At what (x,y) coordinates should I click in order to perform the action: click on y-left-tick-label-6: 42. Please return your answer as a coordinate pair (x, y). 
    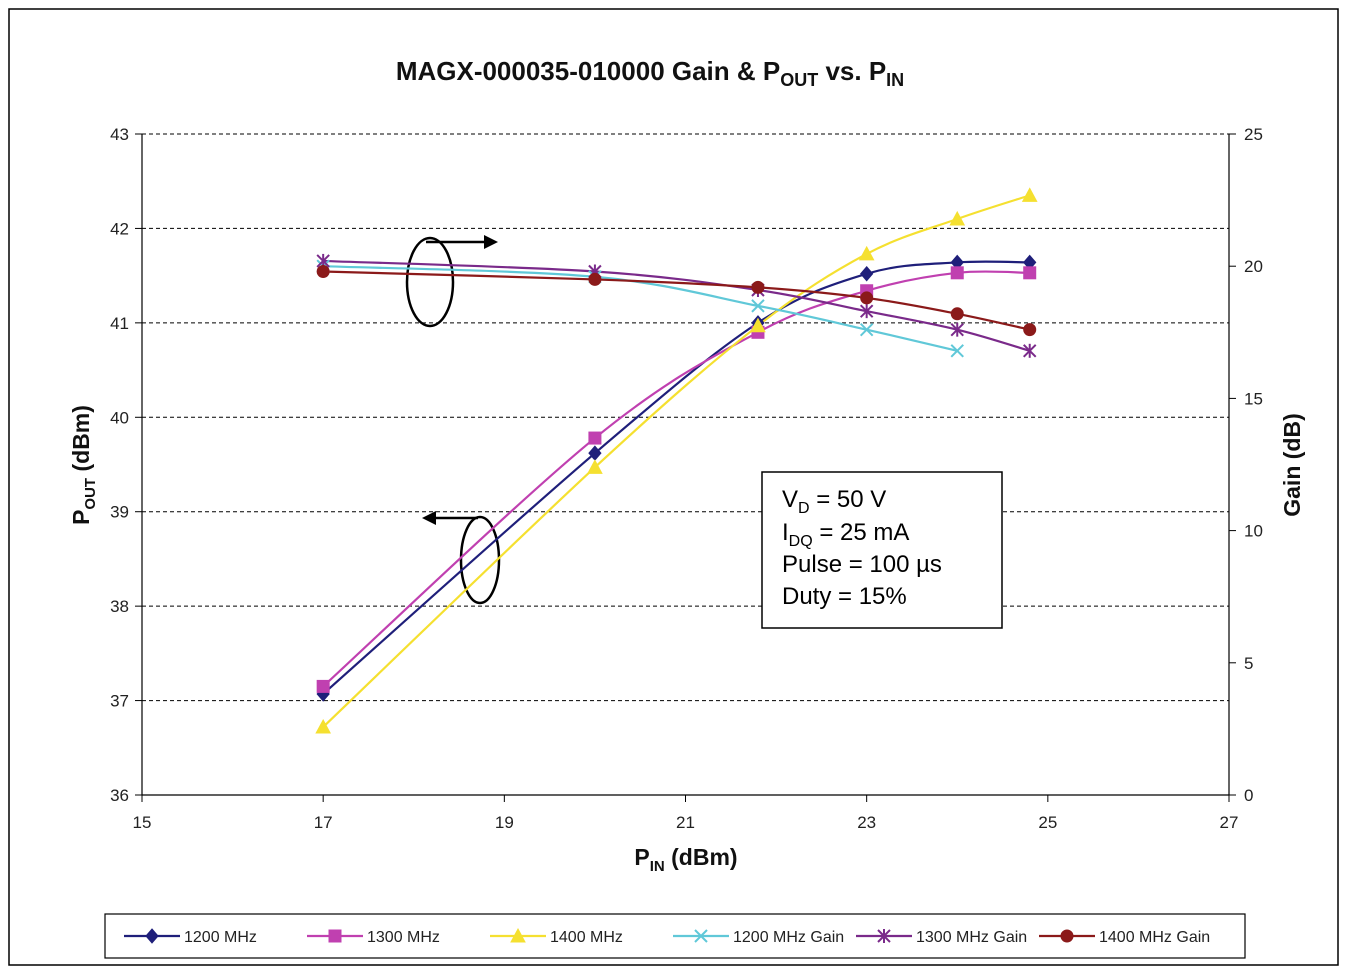
    Looking at the image, I should click on (119, 228).